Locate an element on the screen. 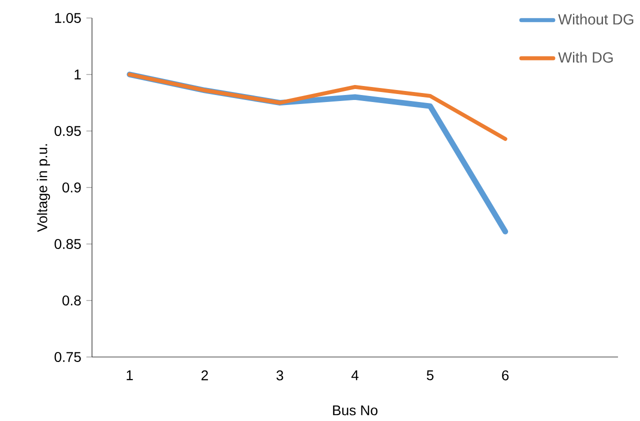 The image size is (640, 421). x-tick-label: 3 is located at coordinates (280, 375).